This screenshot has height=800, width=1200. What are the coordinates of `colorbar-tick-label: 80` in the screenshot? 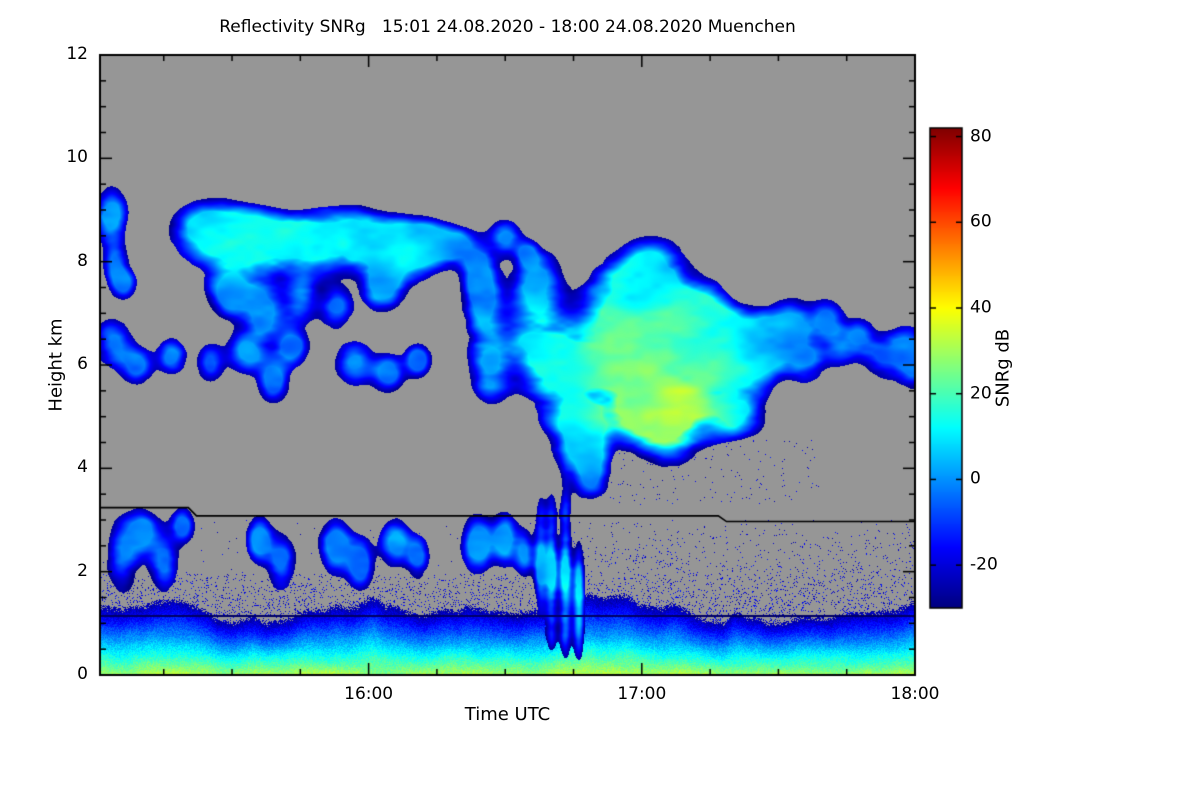 It's located at (981, 136).